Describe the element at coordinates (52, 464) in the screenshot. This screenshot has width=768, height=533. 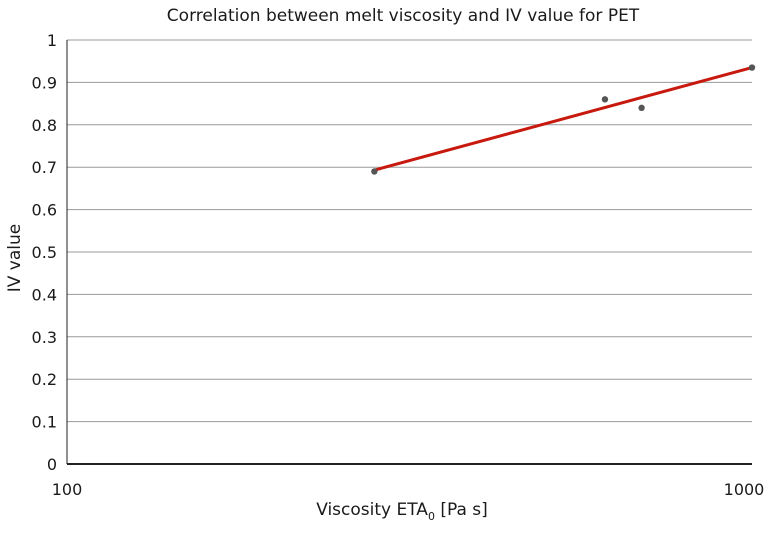
I see `y-tick-label: 0` at that location.